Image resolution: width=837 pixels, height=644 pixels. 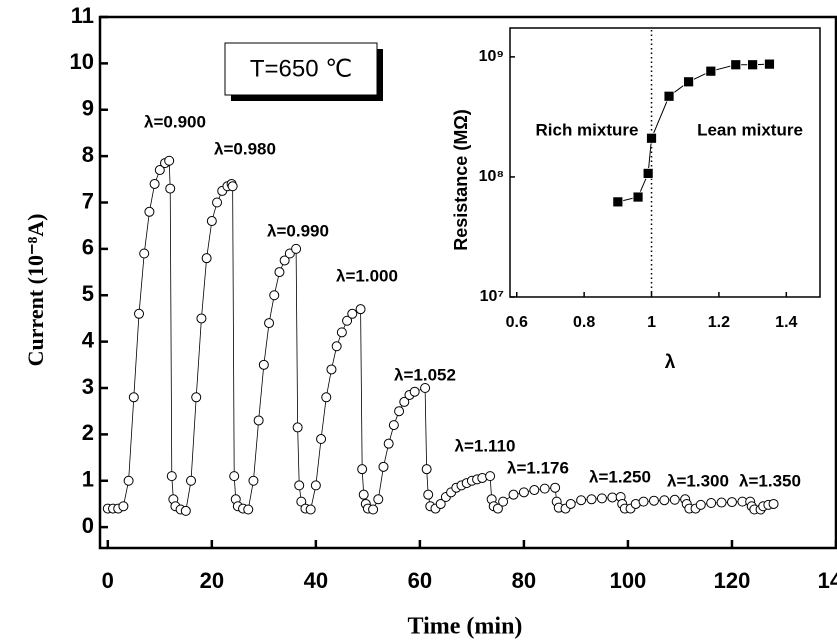 What do you see at coordinates (461, 179) in the screenshot?
I see `y-axis-title: Resistance (MΩ)` at bounding box center [461, 179].